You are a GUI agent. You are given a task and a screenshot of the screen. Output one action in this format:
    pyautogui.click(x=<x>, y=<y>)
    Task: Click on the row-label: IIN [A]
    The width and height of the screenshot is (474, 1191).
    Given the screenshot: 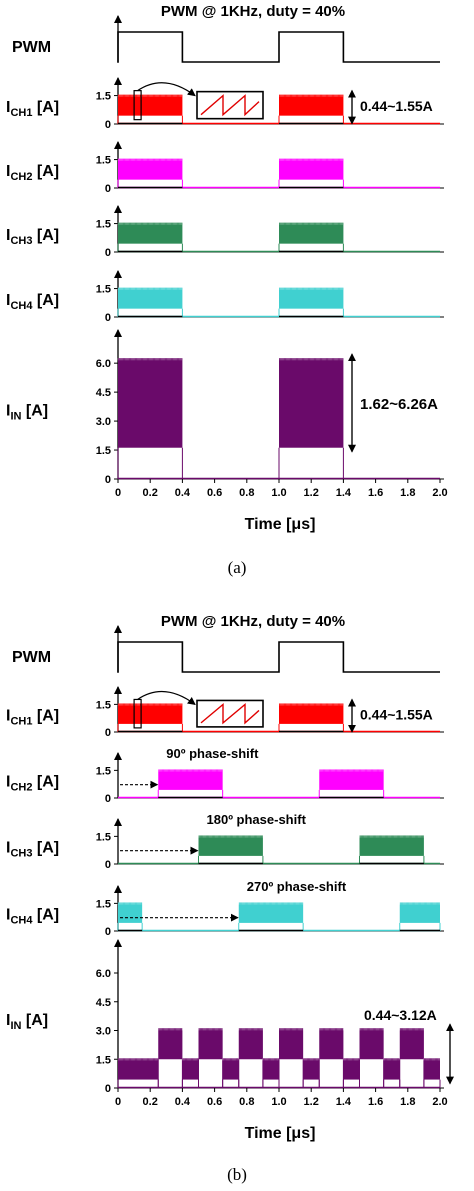 What is the action you would take?
    pyautogui.click(x=27, y=1022)
    